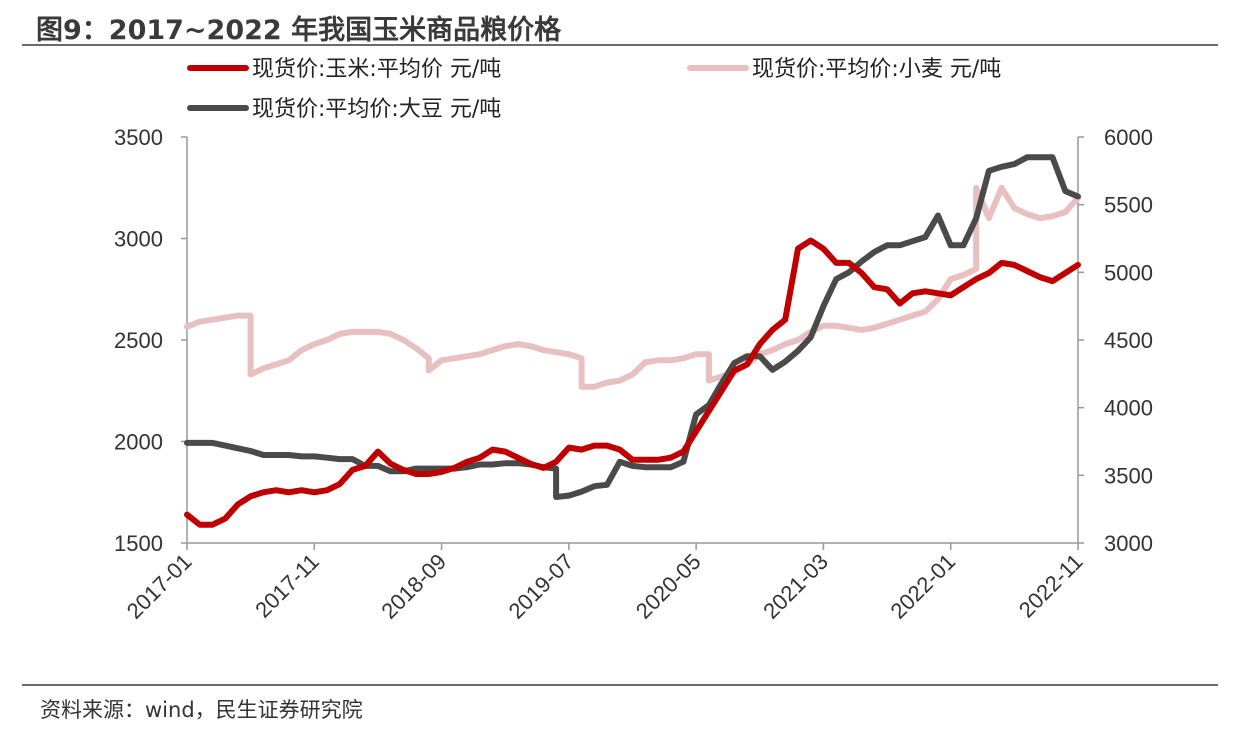  I want to click on right-y-tick-label: 6000, so click(1128, 137).